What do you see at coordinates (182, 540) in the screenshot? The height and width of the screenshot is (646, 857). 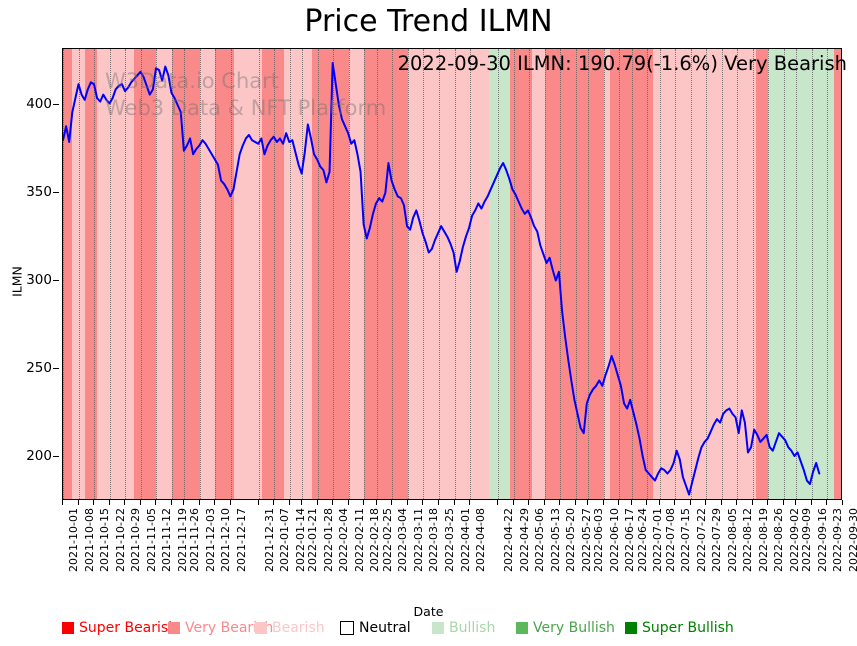 I see `x-axis-tick-label: 2021-11-19` at bounding box center [182, 540].